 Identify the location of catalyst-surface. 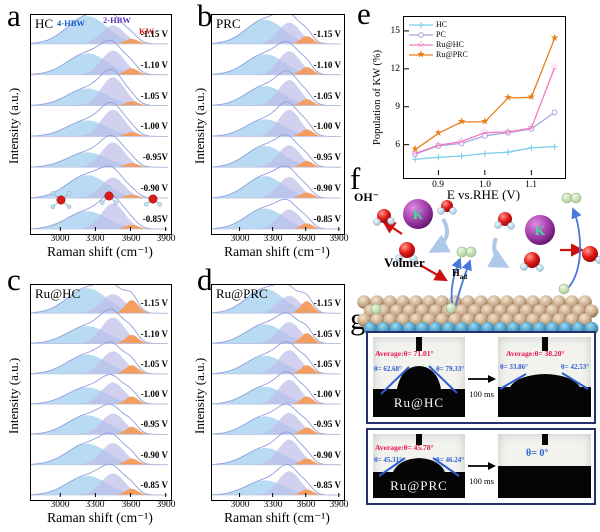
(478, 315).